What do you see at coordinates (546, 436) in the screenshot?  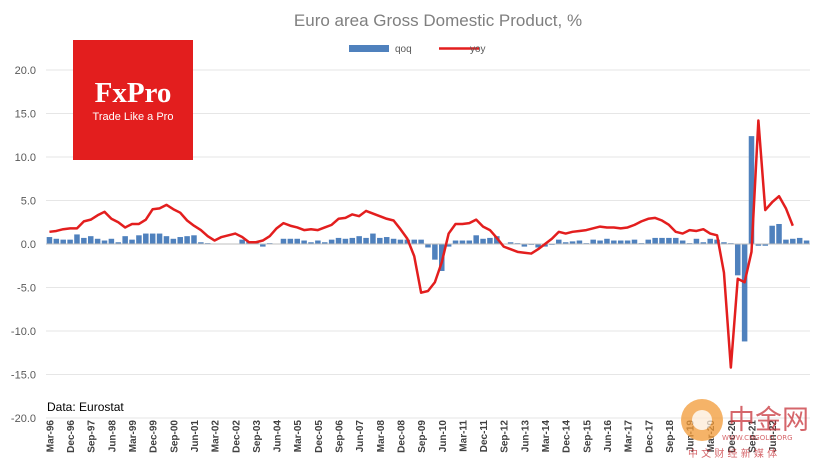 I see `x-tick-label: Mar-14` at bounding box center [546, 436].